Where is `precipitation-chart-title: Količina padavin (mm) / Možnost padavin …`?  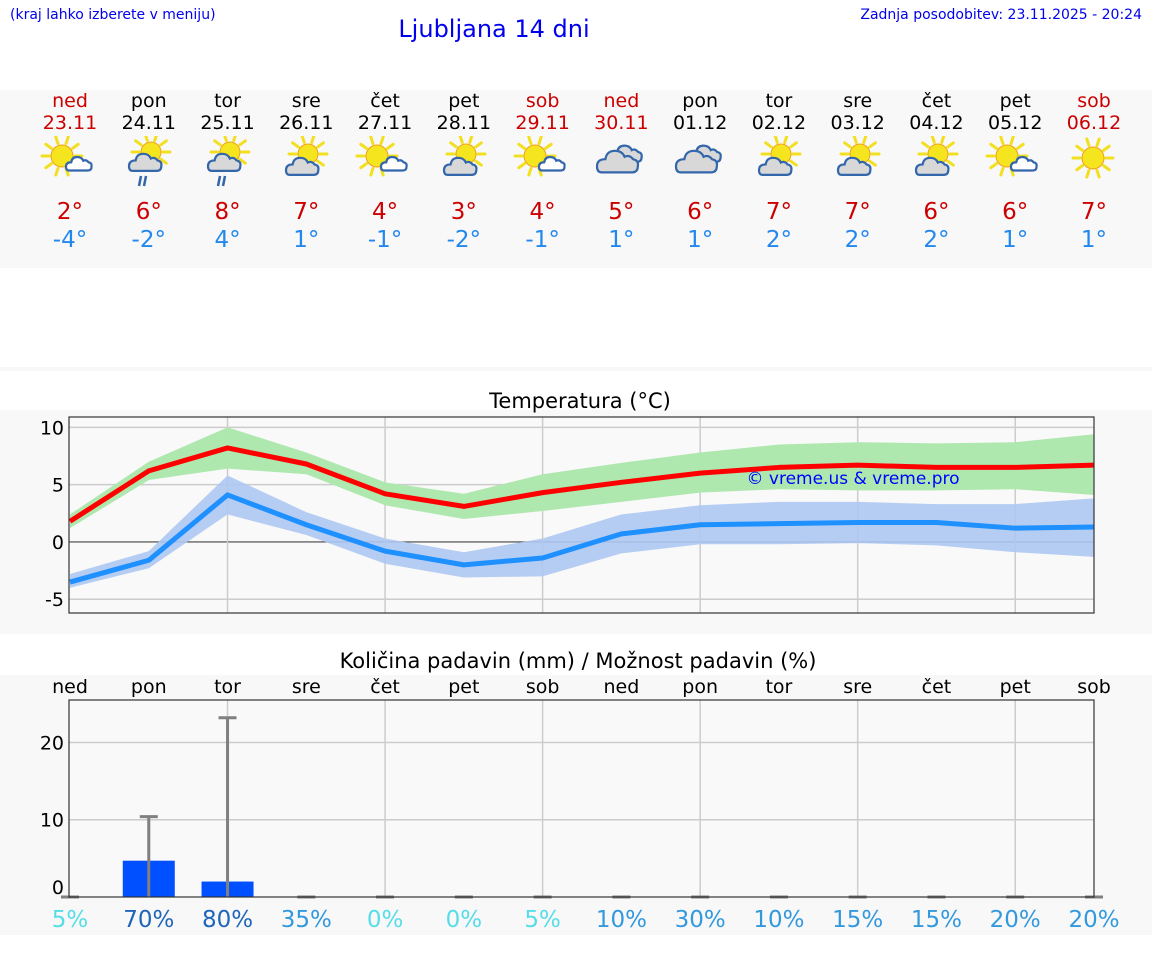 precipitation-chart-title: Količina padavin (mm) / Možnost padavin … is located at coordinates (578, 661).